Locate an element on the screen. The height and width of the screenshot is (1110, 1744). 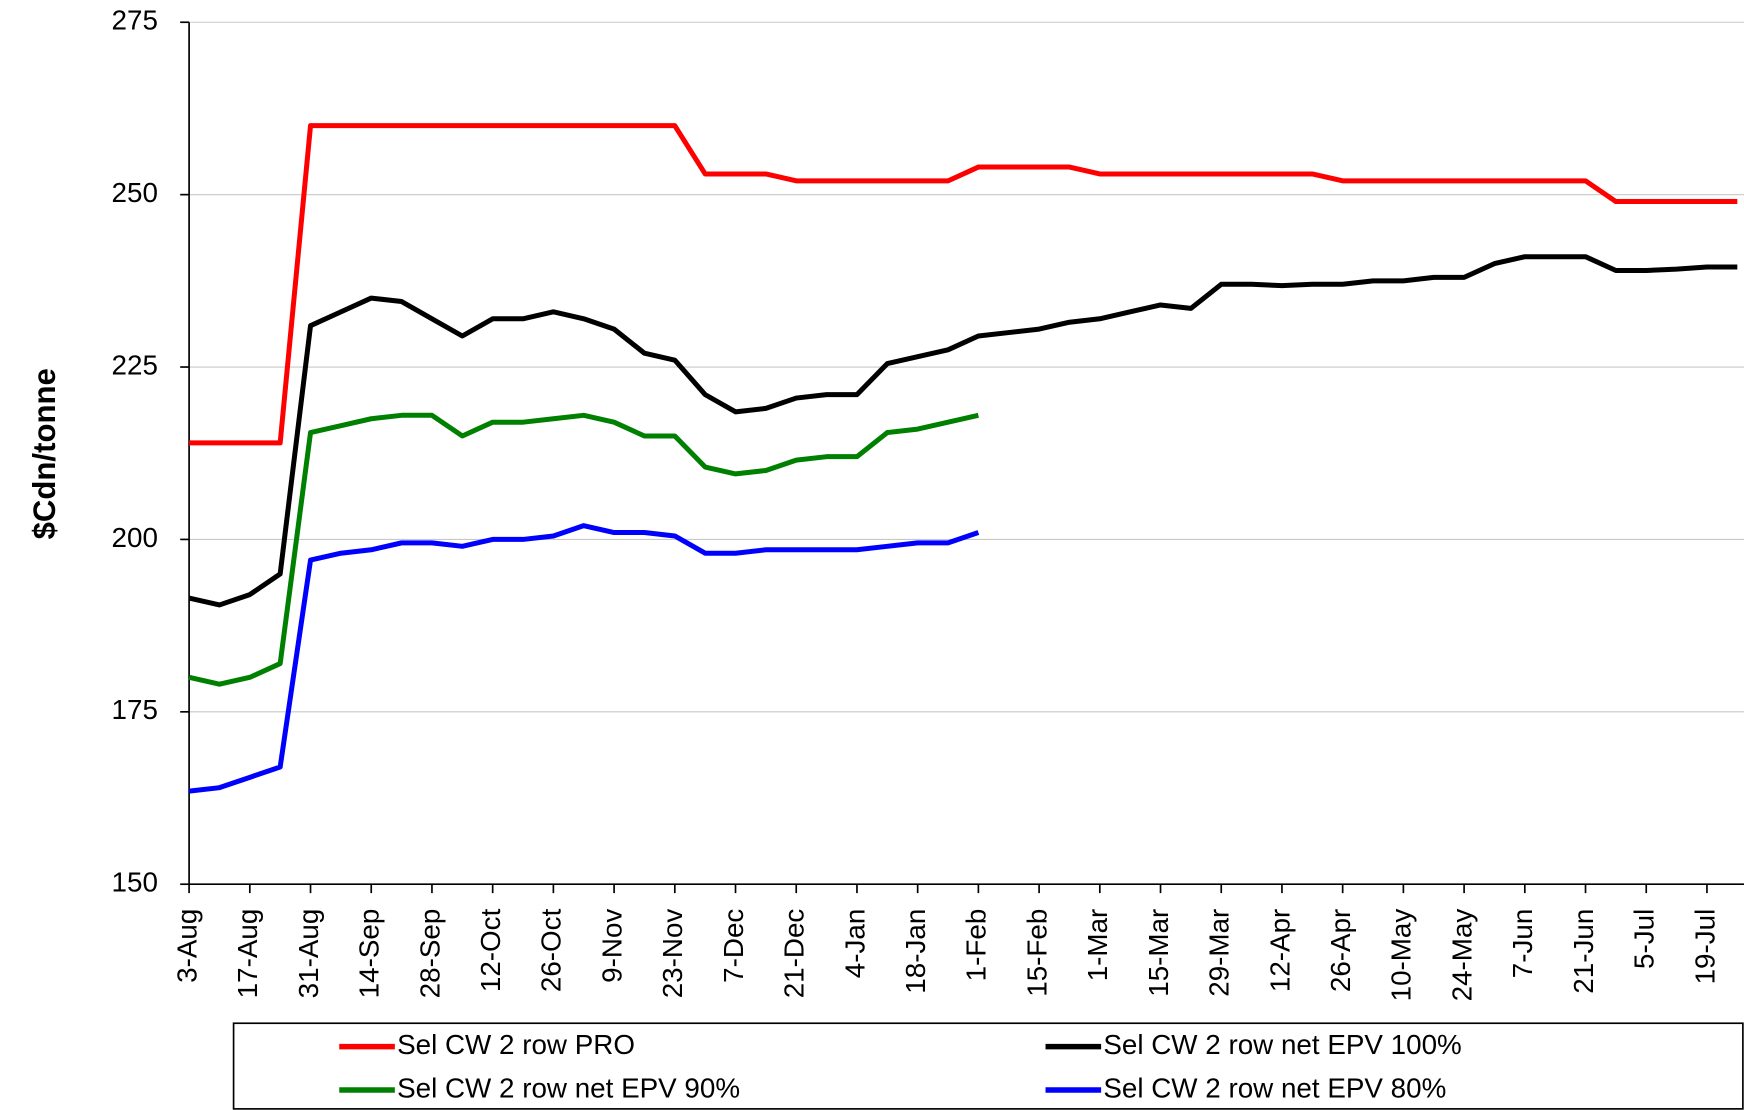
y-axis-label: $Cdn/tonne is located at coordinates (44, 453).